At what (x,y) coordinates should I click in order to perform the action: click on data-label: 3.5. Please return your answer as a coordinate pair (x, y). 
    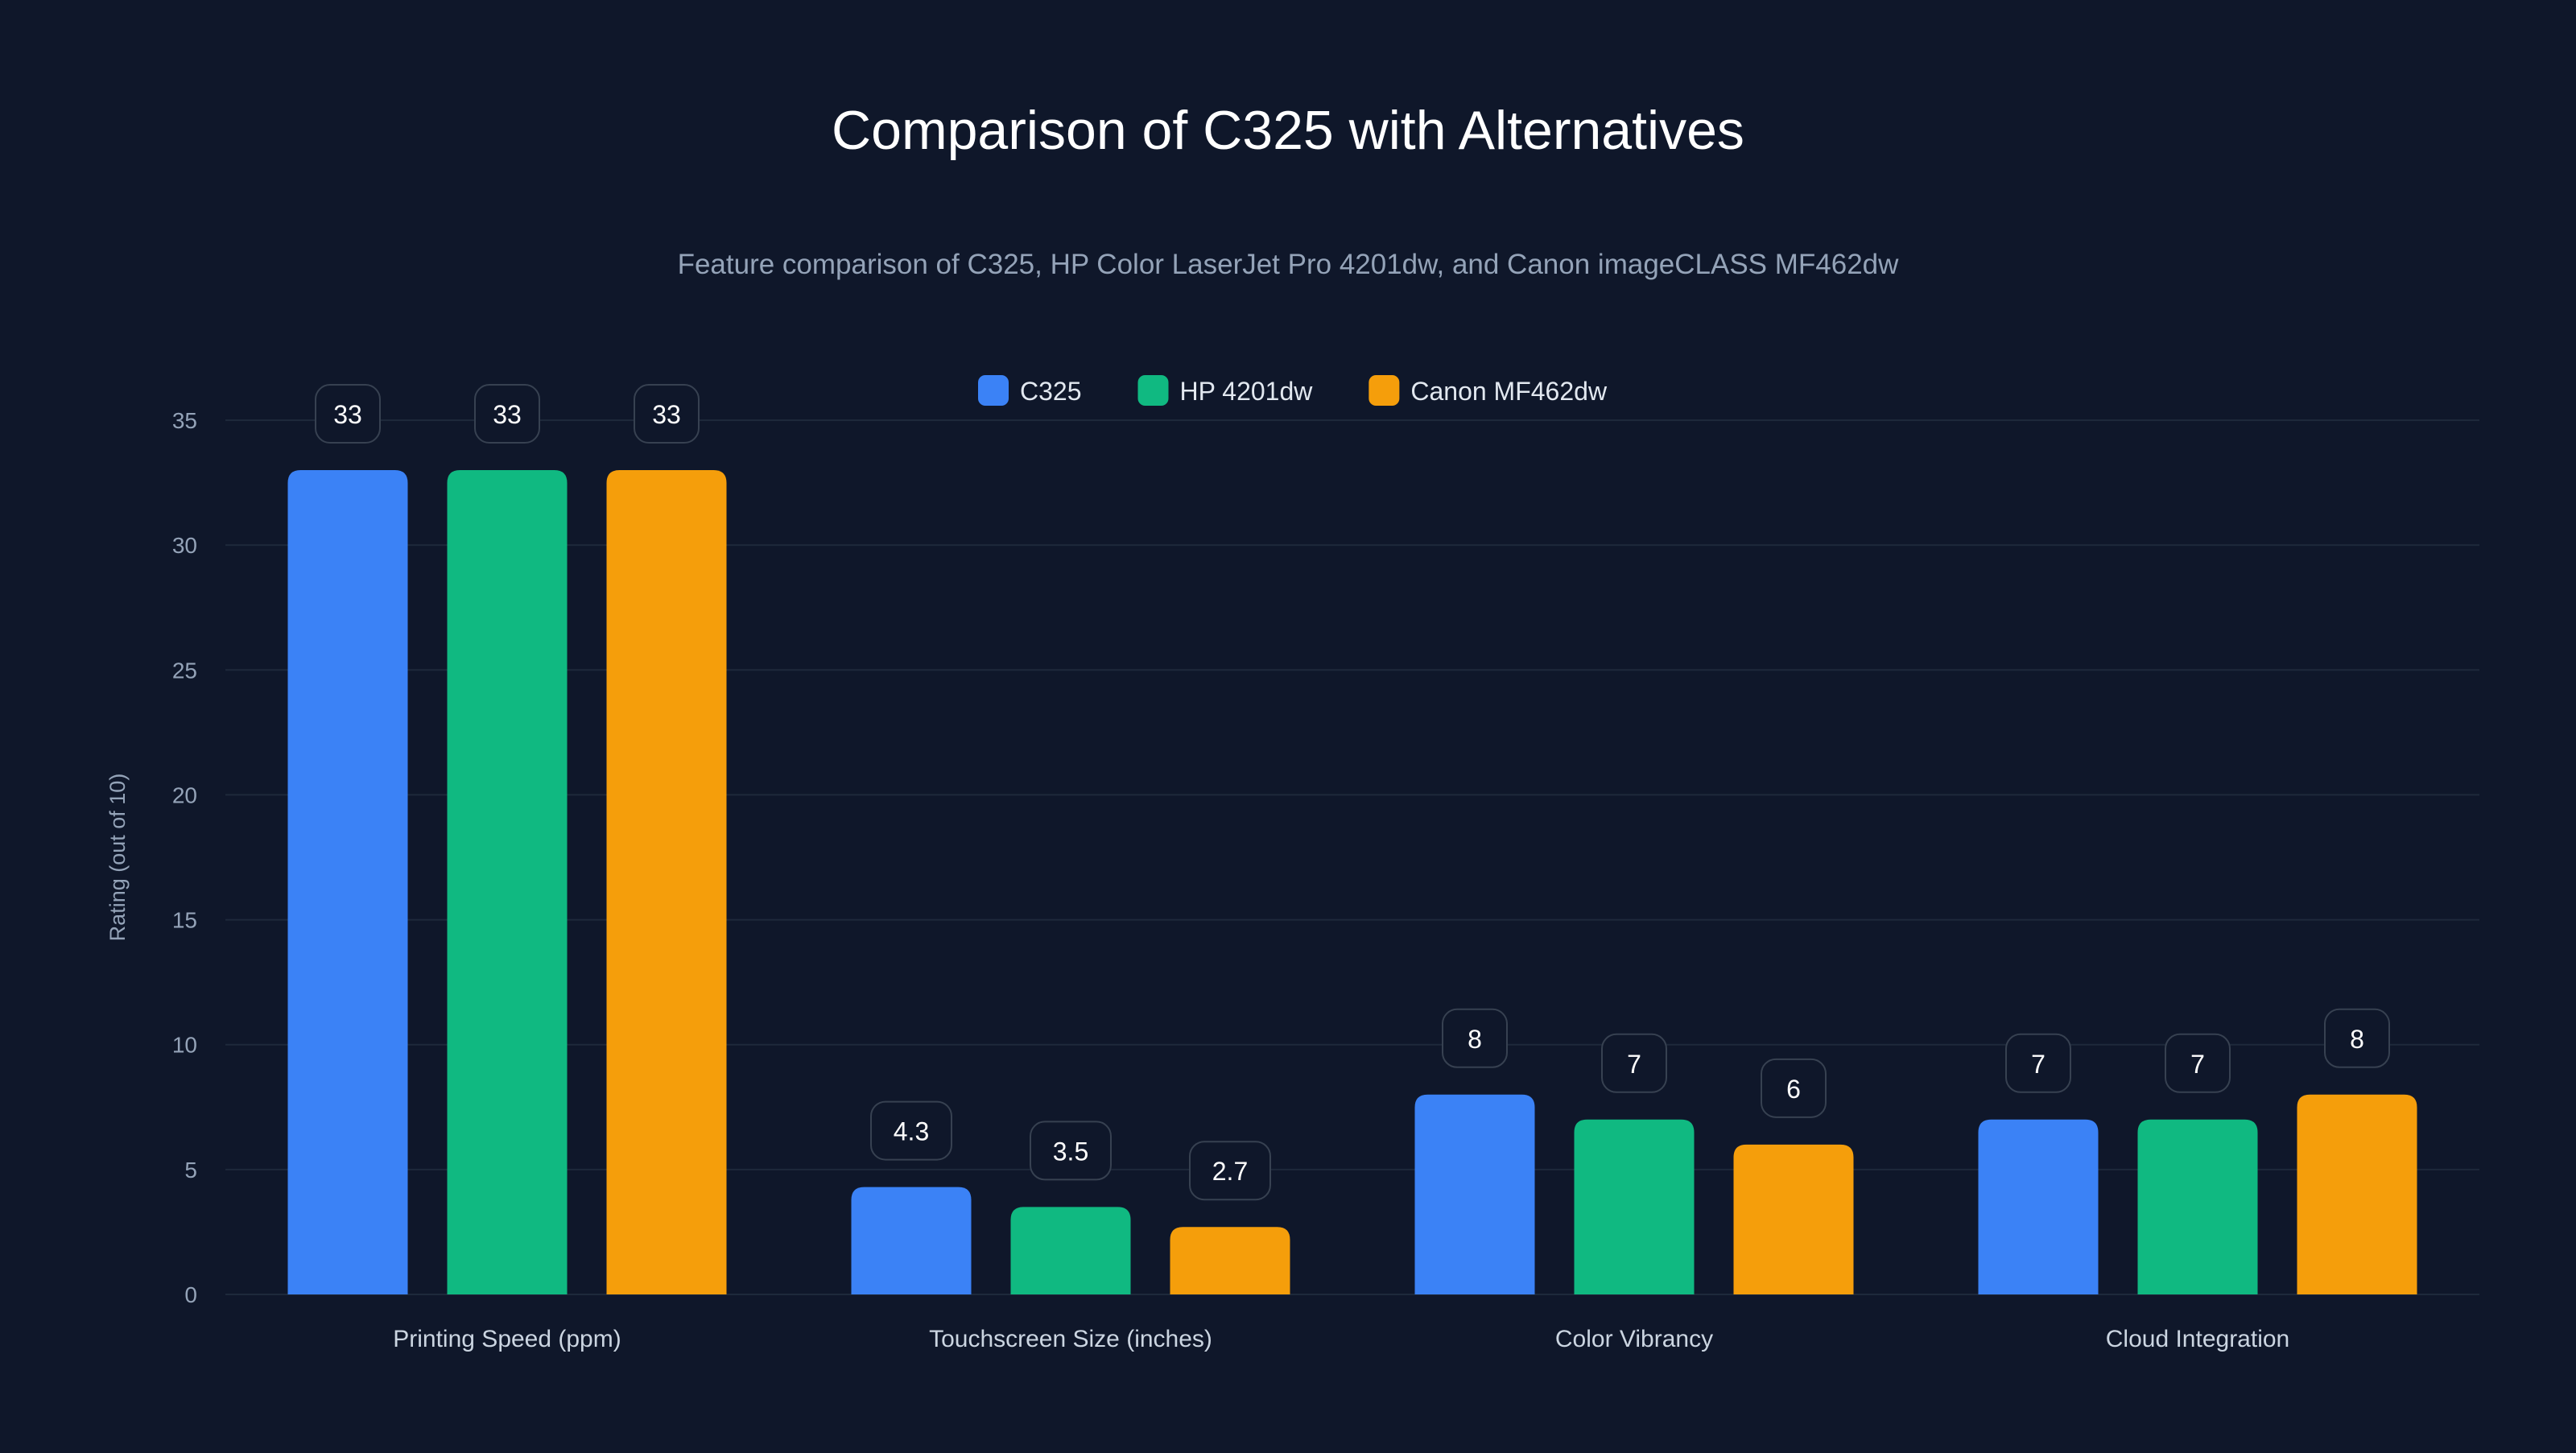
    Looking at the image, I should click on (1070, 1152).